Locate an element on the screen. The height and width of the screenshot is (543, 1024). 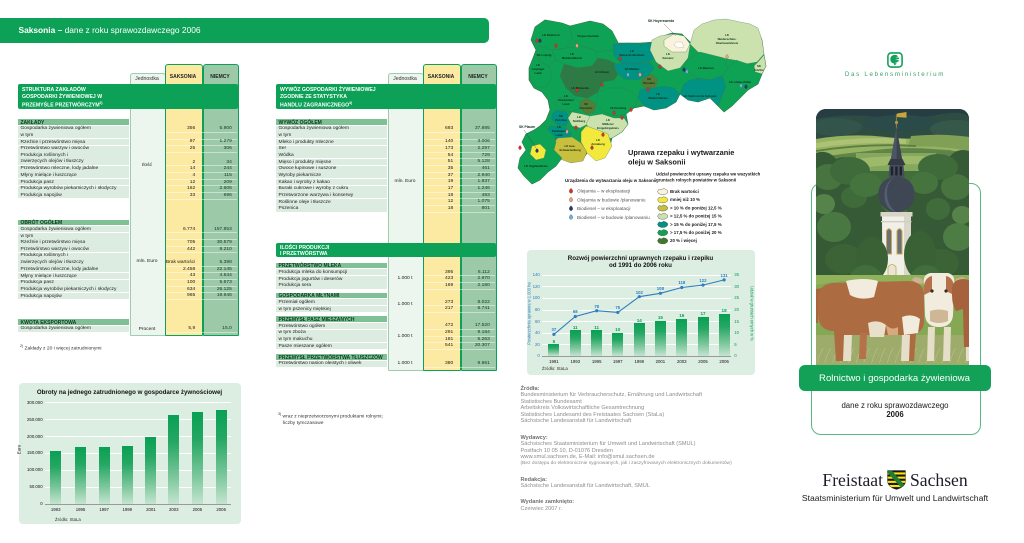
svg-text: Olejarnia – w eksploatacji is located at coordinates (603, 191).